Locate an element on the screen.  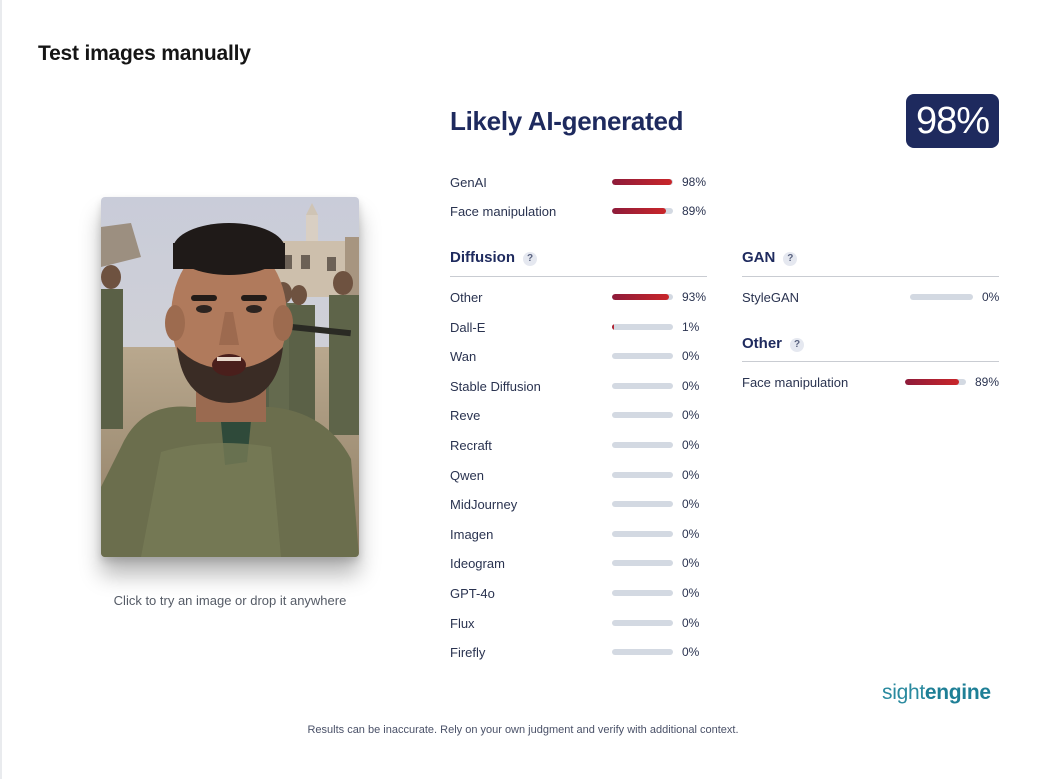
section-divider-other is located at coordinates (870, 361).